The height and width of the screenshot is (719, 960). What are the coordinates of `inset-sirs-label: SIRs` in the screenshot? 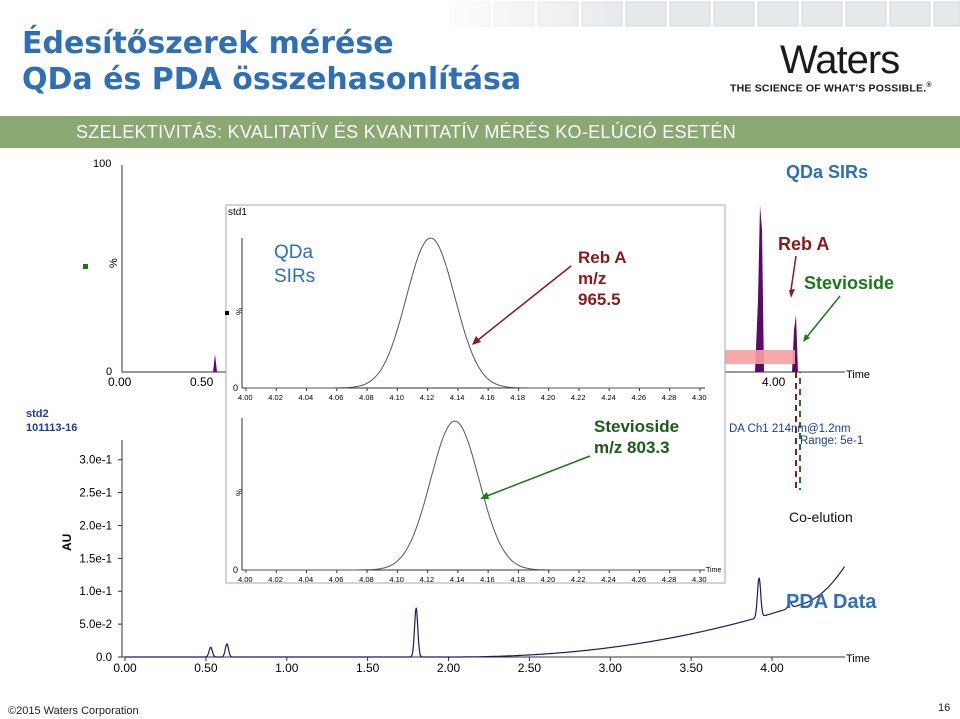 It's located at (294, 276).